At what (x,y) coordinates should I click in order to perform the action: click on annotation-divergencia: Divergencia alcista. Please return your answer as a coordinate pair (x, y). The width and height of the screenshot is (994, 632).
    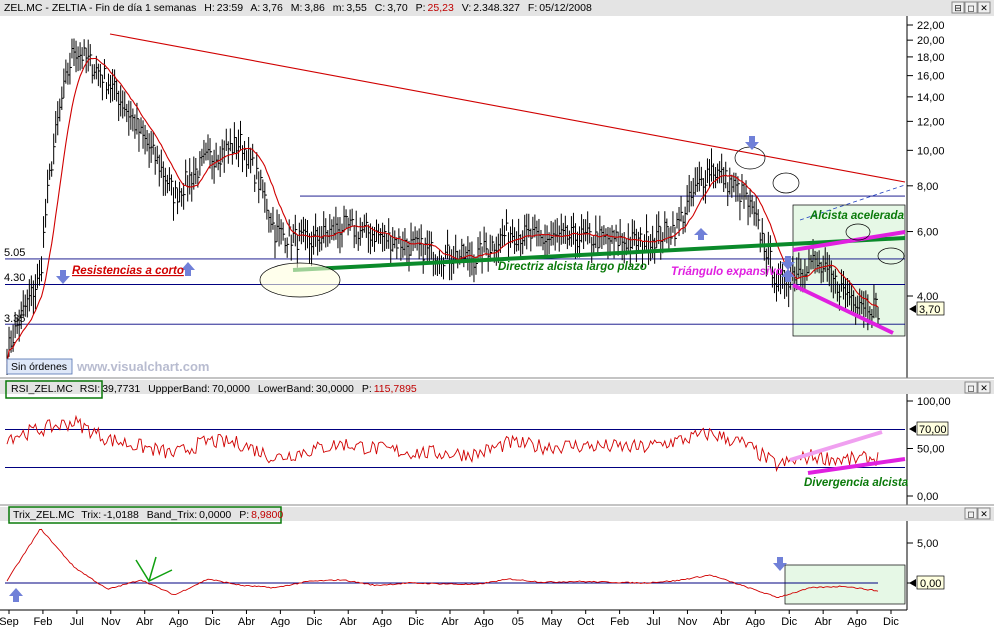
    Looking at the image, I should click on (856, 483).